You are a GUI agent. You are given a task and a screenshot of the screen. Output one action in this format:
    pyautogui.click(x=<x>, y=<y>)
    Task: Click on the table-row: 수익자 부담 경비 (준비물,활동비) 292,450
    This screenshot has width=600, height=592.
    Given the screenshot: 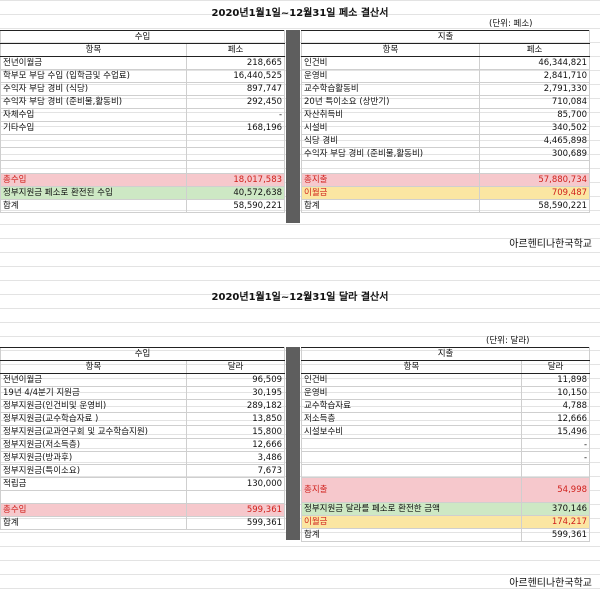 What is the action you would take?
    pyautogui.click(x=143, y=102)
    